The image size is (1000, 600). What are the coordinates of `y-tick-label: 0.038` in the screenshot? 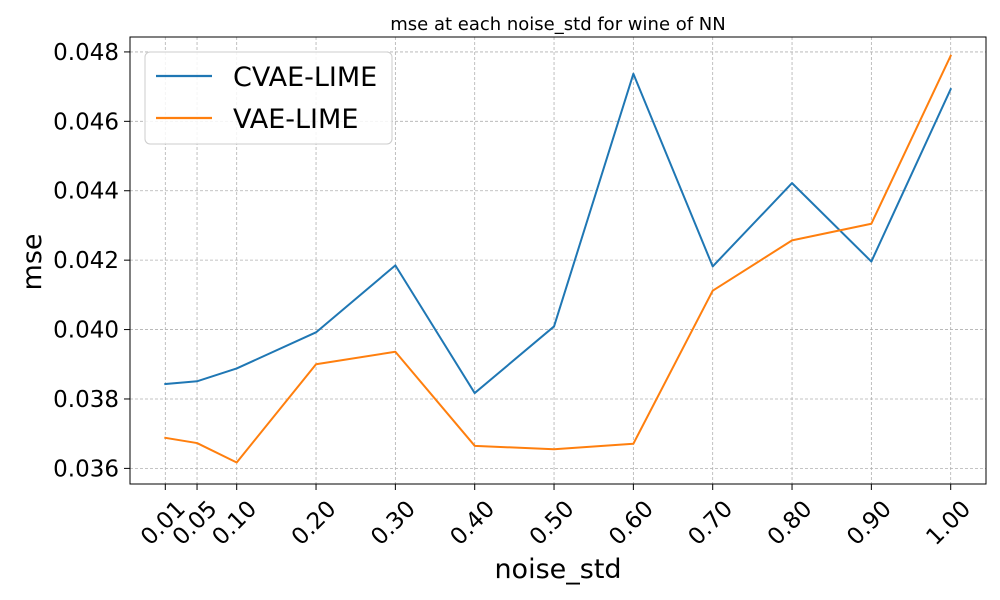 It's located at (86, 400).